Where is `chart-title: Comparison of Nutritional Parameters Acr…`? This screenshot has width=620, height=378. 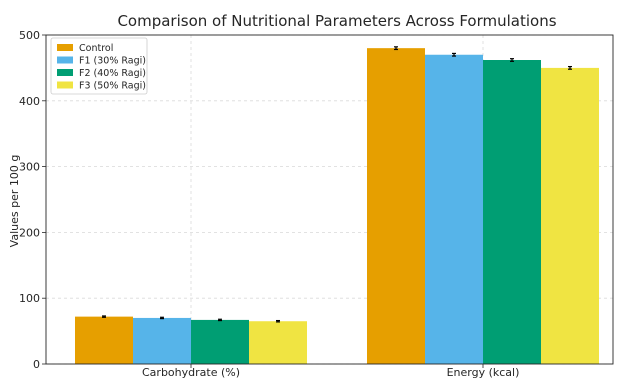
chart-title: Comparison of Nutritional Parameters Acr… is located at coordinates (336, 21).